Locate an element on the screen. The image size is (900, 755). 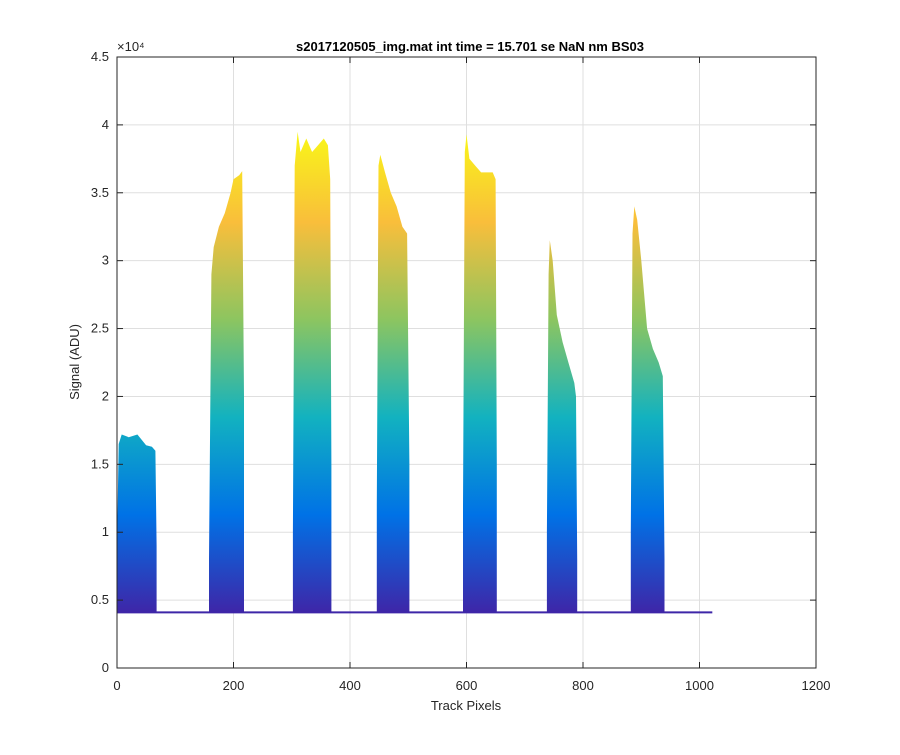
x-tick-label: 200 is located at coordinates (234, 685).